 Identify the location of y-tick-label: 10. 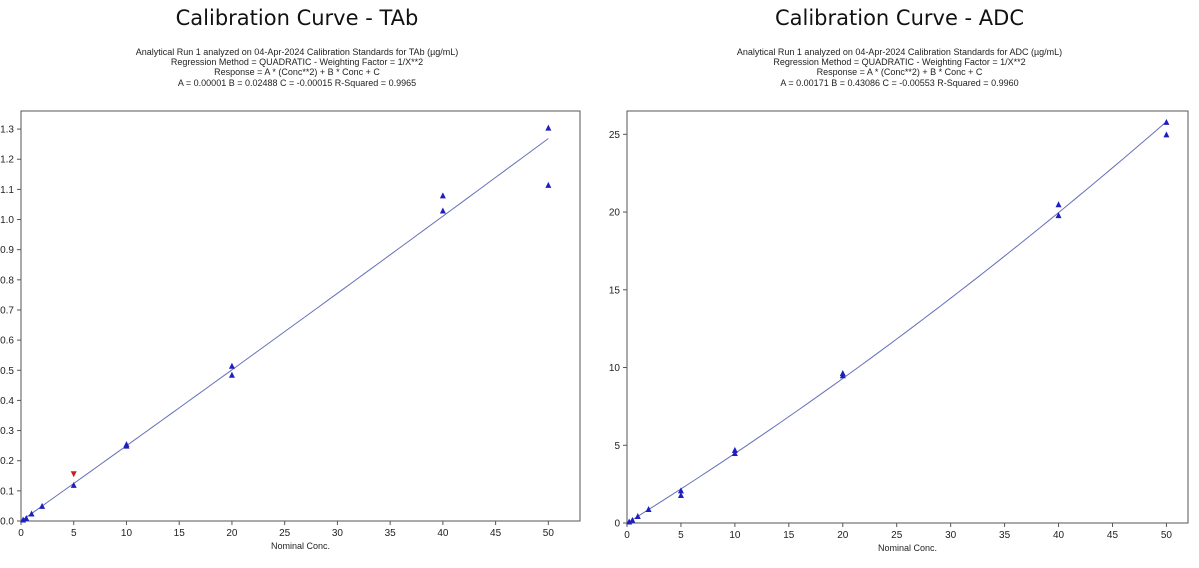
(615, 368).